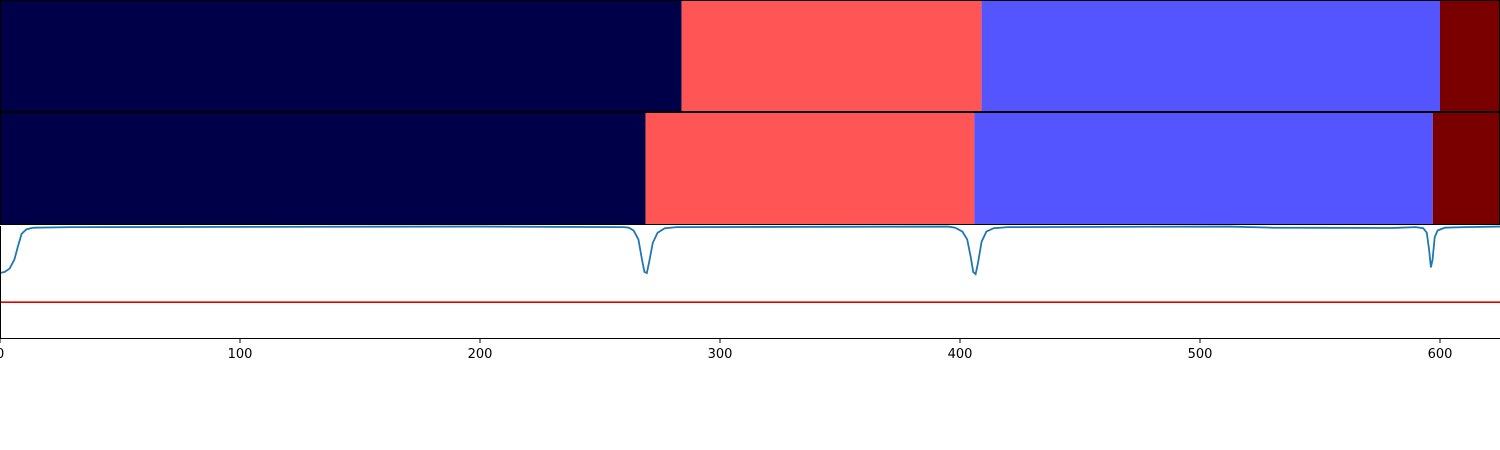  Describe the element at coordinates (1200, 354) in the screenshot. I see `x-tick-label-5: 500` at that location.